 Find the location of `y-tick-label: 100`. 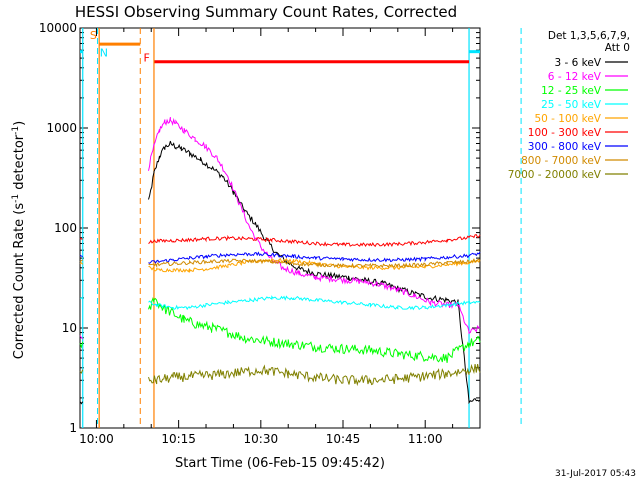

y-tick-label: 100 is located at coordinates (65, 228).